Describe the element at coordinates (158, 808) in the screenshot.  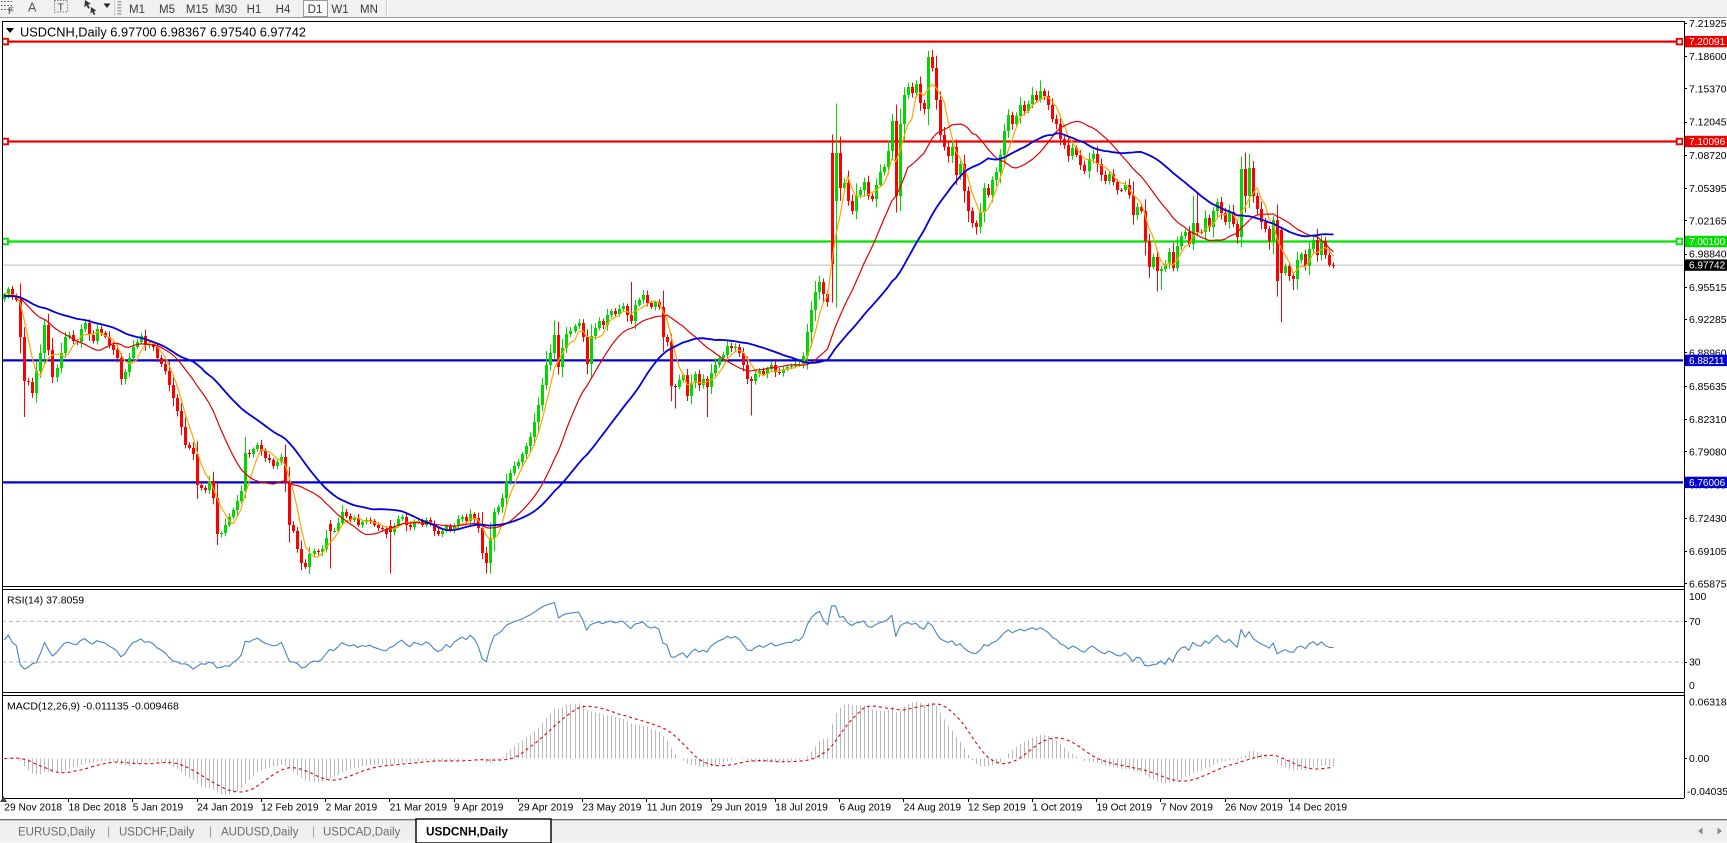
I see `svg-text: 5 Jan 2019` at that location.